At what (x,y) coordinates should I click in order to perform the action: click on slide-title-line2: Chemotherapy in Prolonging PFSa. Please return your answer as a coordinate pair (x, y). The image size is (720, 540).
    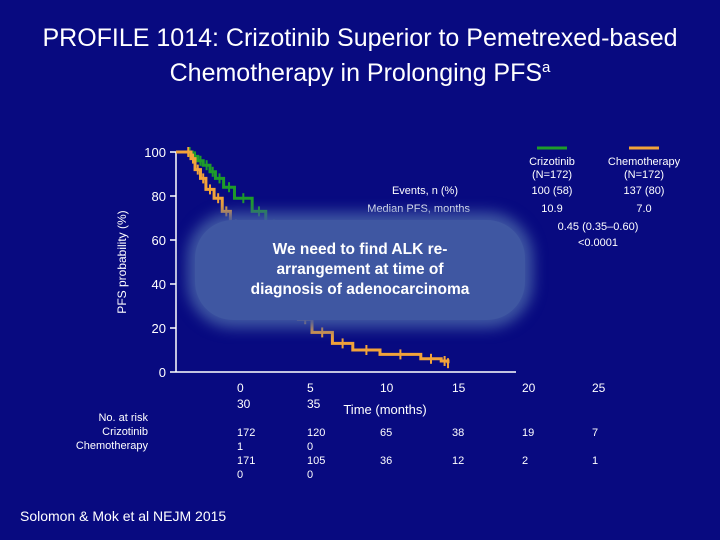
    Looking at the image, I should click on (360, 70).